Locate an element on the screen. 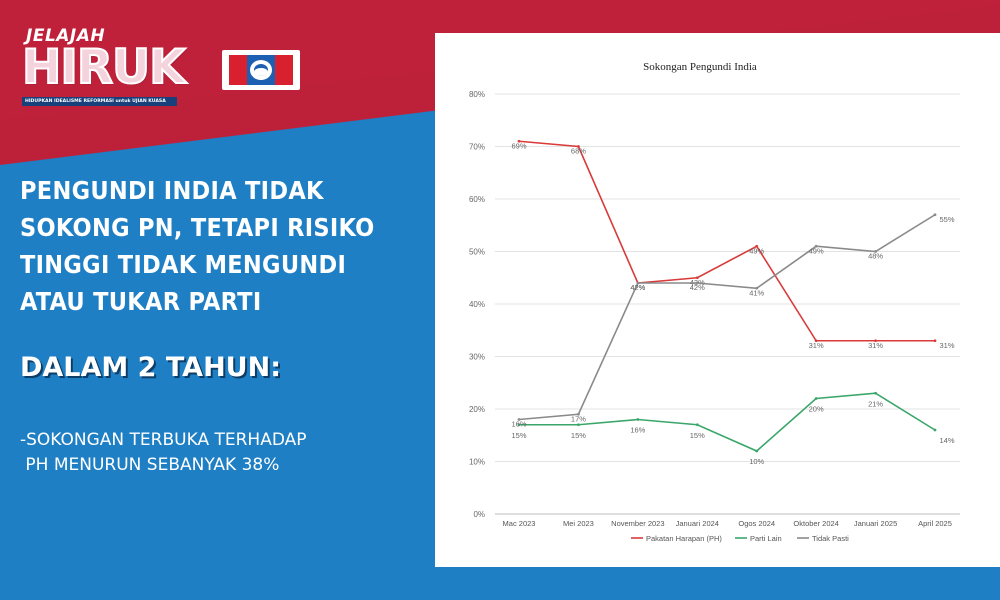 This screenshot has width=1000, height=600. x-tick-label: Januari 2024 is located at coordinates (697, 523).